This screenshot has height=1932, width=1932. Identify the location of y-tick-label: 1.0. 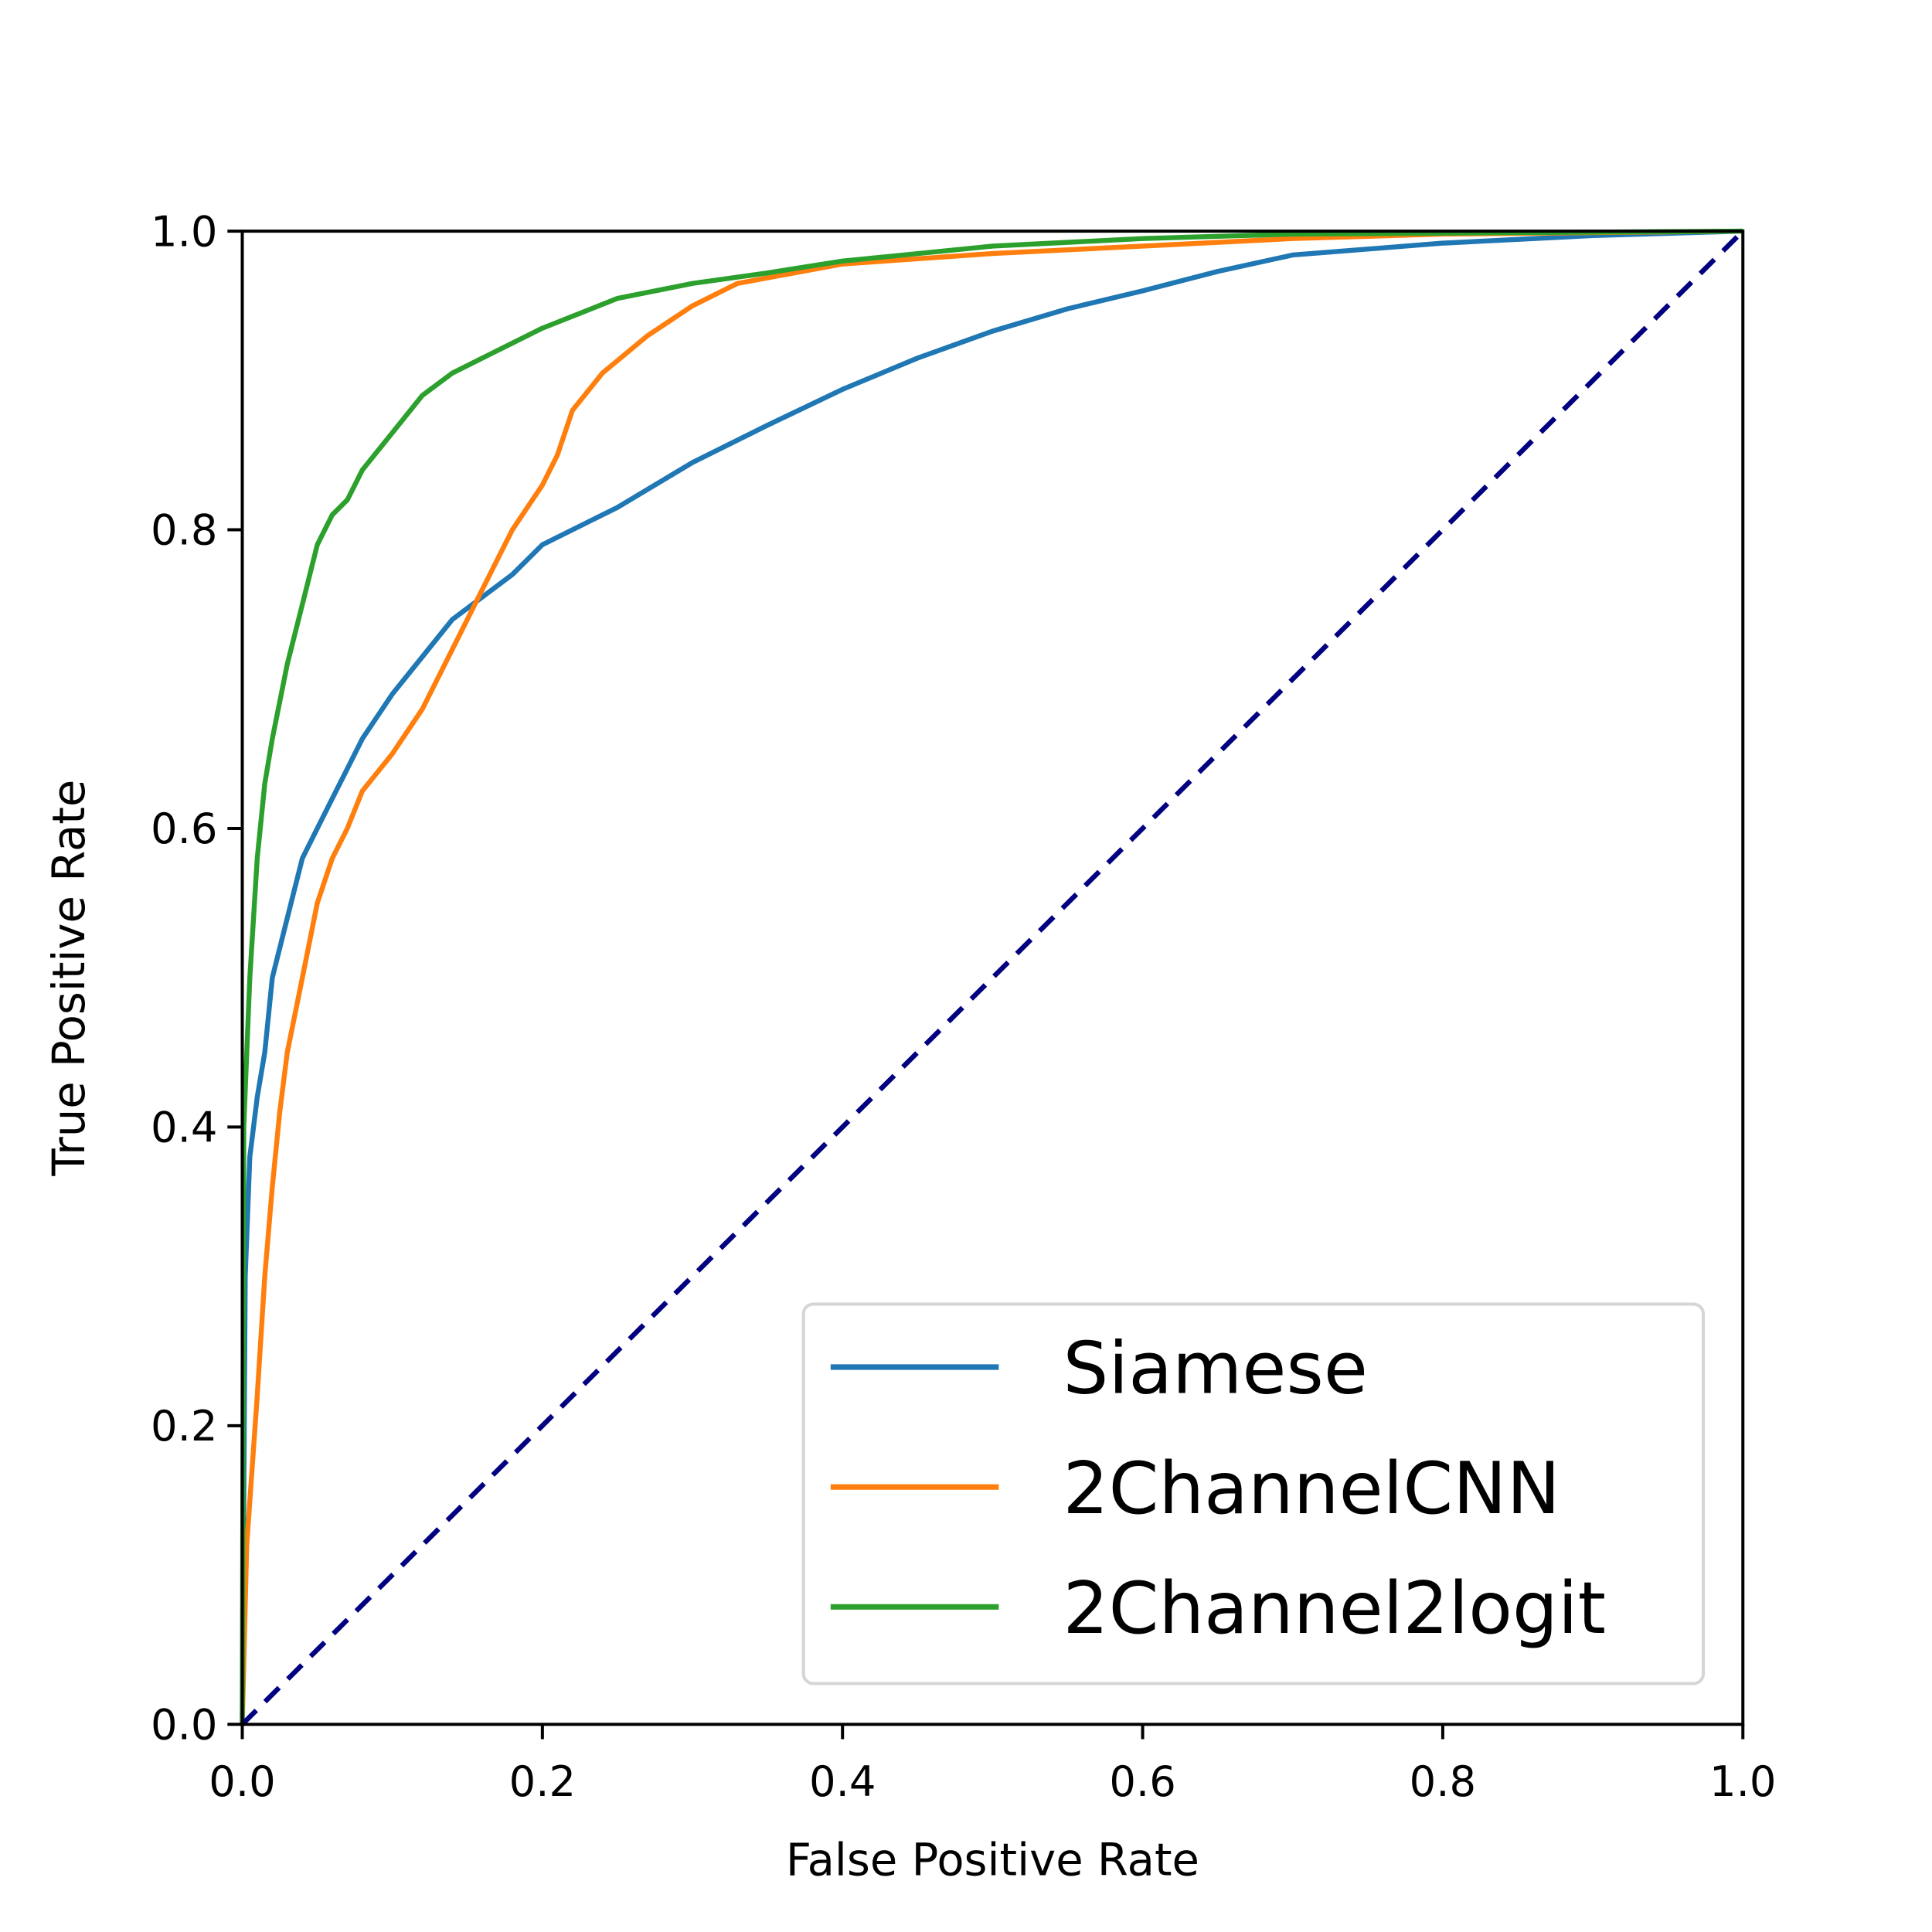
(184, 232).